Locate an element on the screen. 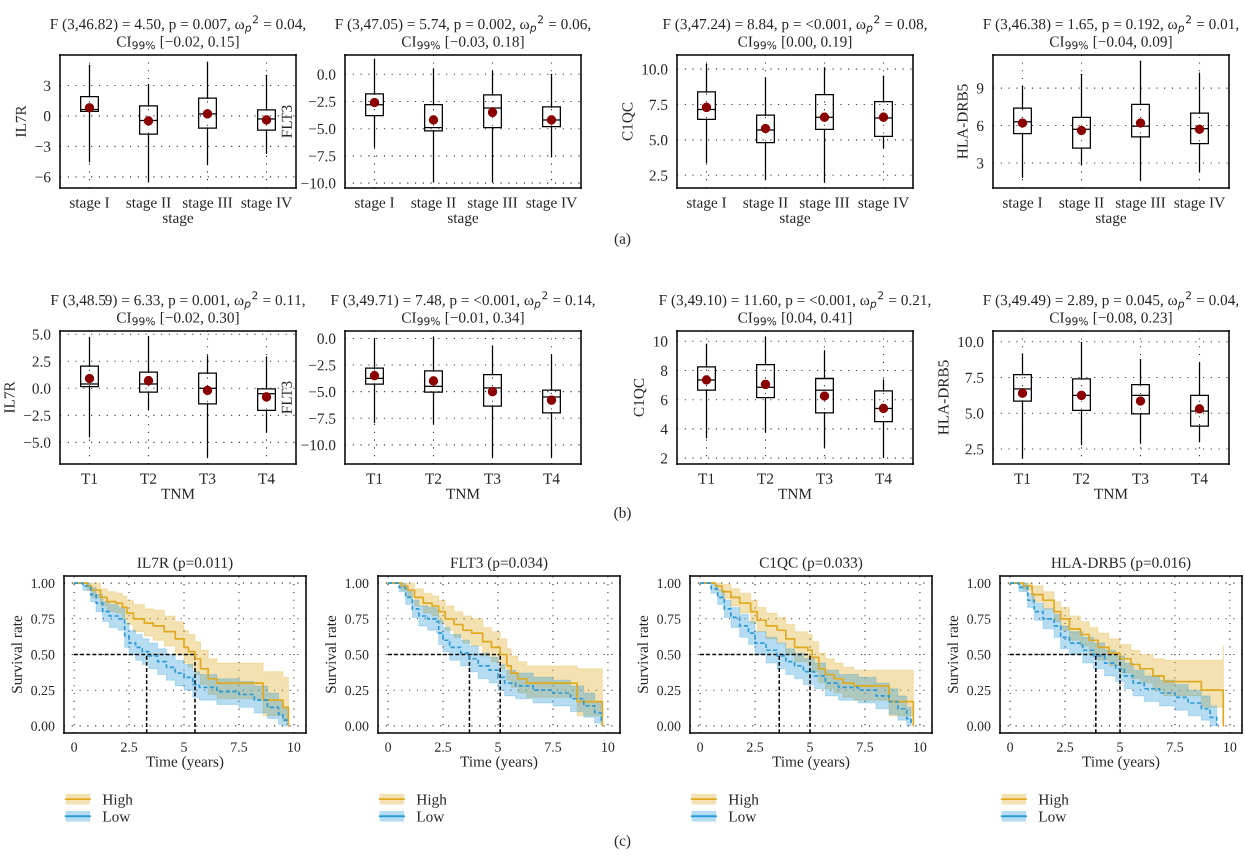 The width and height of the screenshot is (1245, 855). chart-title: F (3,46.38) = 1.65, p = 0.192, ω$_{p}$$^{2}$ = 0.01, CI$_{99%}$ [−0.04, 0.09] is located at coordinates (1111, 32).